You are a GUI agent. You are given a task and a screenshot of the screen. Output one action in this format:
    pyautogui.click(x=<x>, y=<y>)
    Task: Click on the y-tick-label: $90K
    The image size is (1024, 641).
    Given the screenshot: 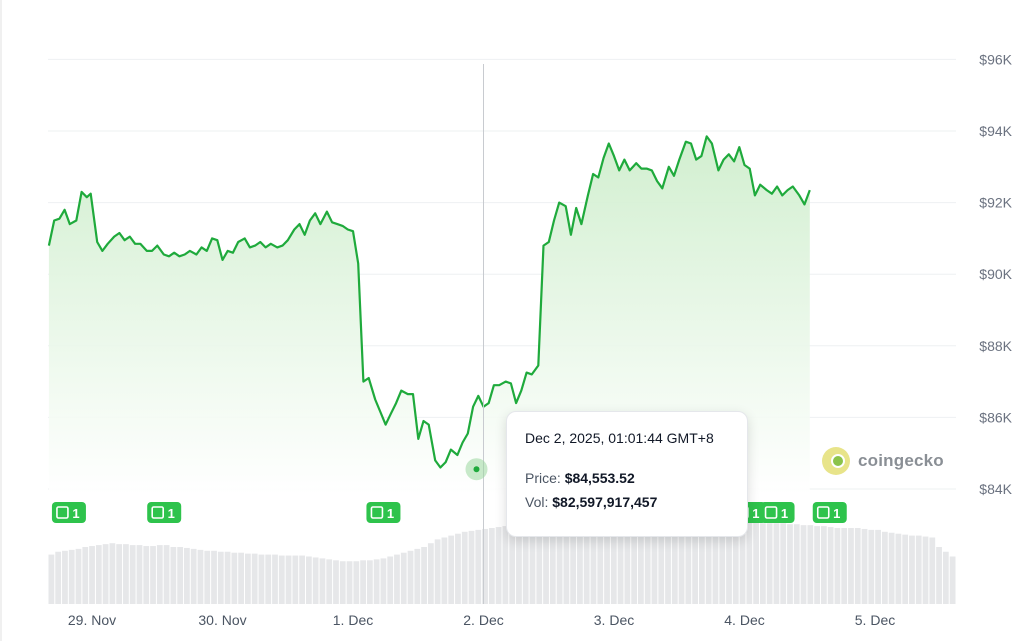 What is the action you would take?
    pyautogui.click(x=995, y=274)
    